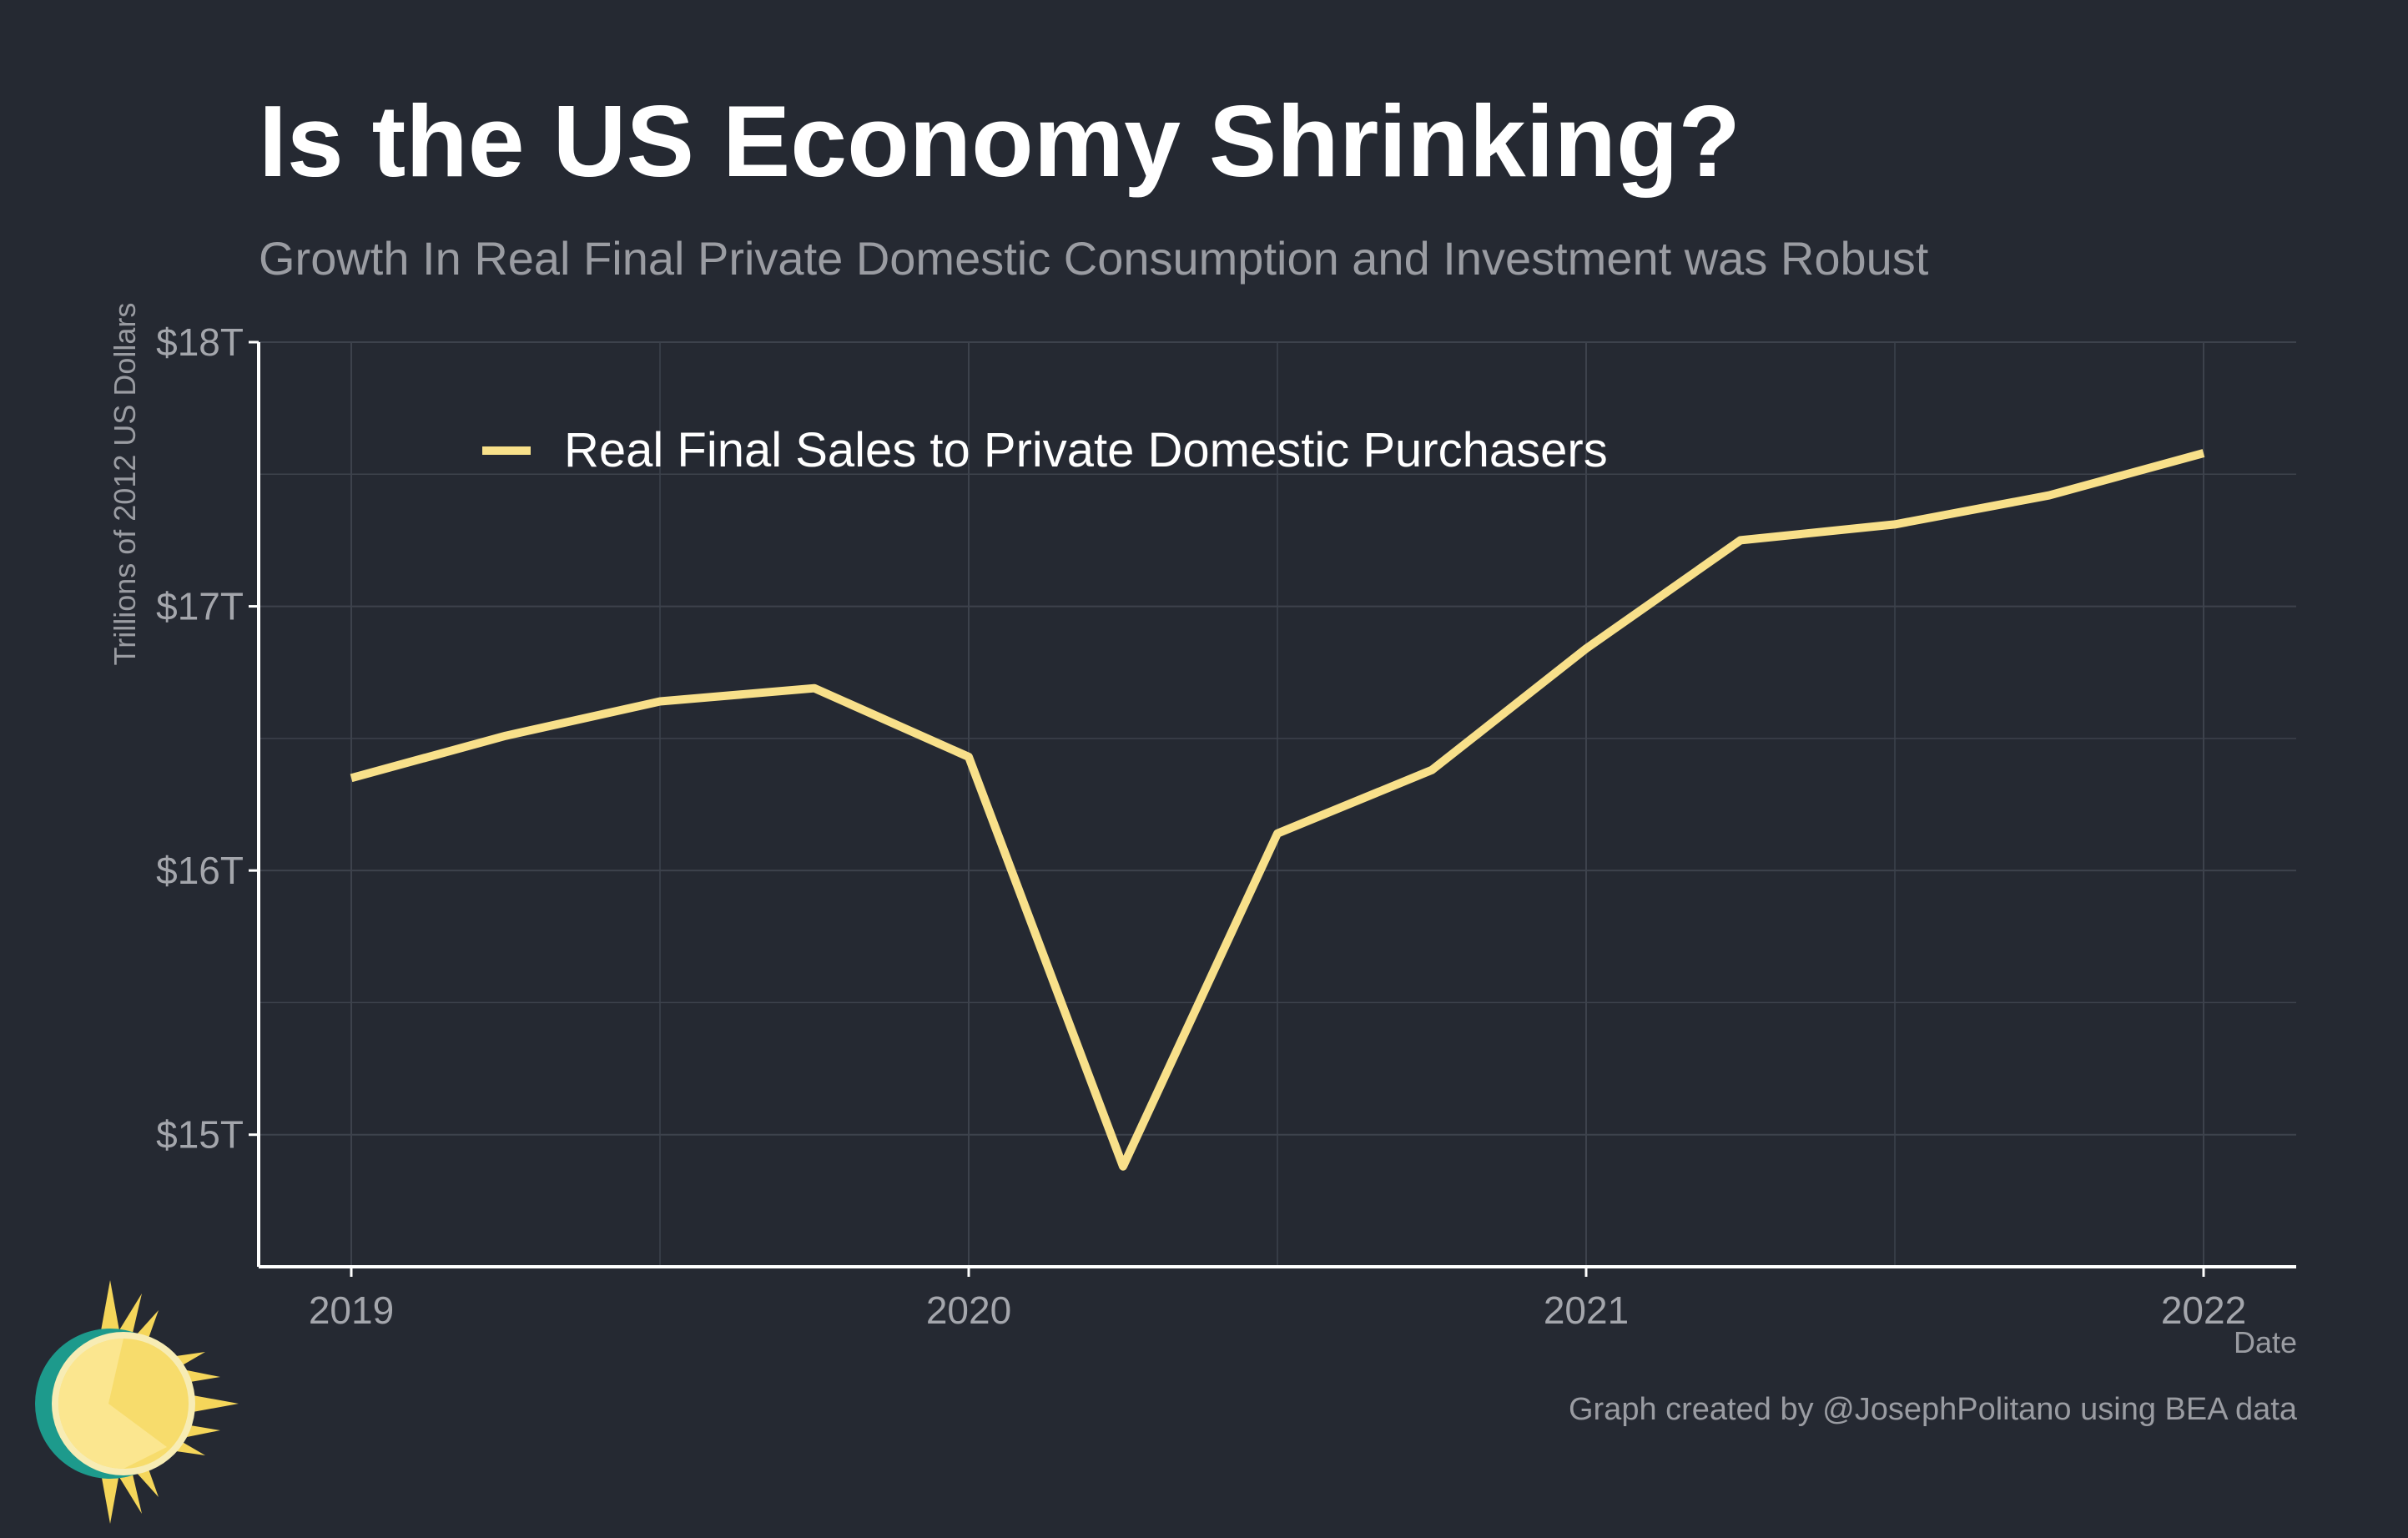  I want to click on y-tick-label: $15T, so click(200, 1135).